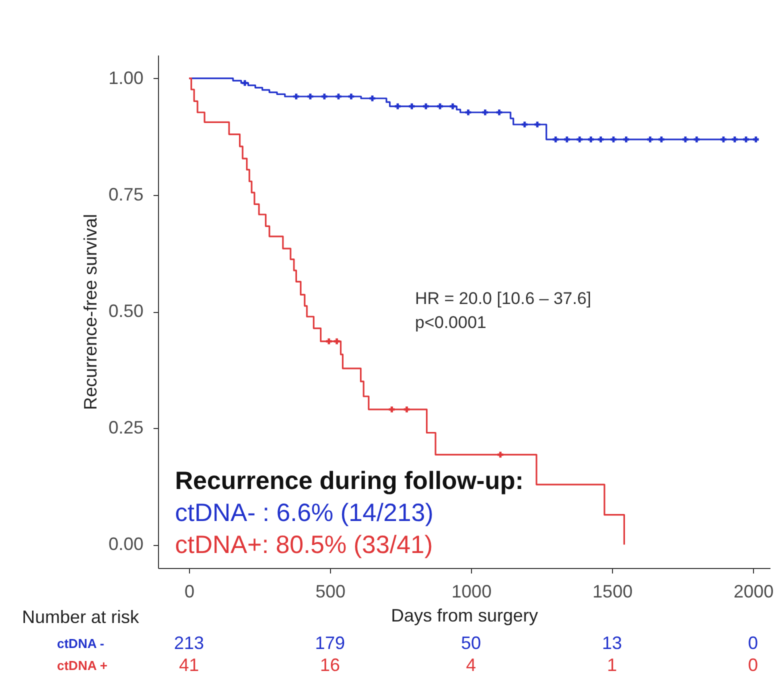 Image resolution: width=780 pixels, height=677 pixels. I want to click on y-axis-title: Recurrence-free survival, so click(90, 312).